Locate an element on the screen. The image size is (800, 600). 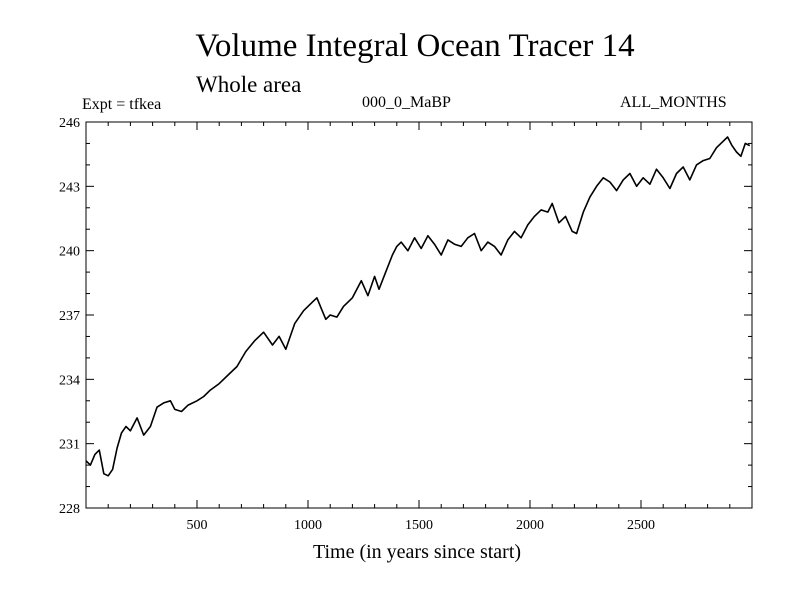
y-tick-label: 246 is located at coordinates (69, 123).